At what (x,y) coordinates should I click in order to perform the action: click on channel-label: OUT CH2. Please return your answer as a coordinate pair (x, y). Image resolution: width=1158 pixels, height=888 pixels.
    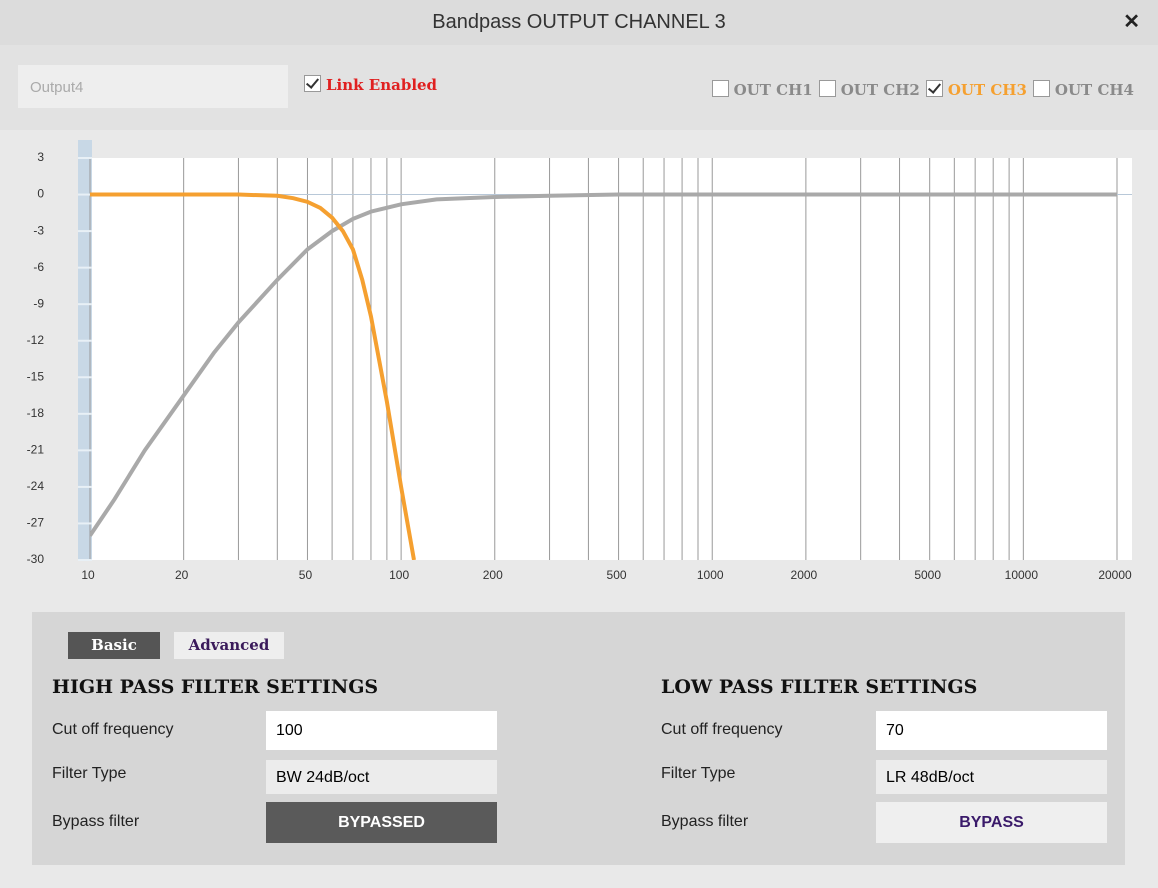
    Looking at the image, I should click on (880, 90).